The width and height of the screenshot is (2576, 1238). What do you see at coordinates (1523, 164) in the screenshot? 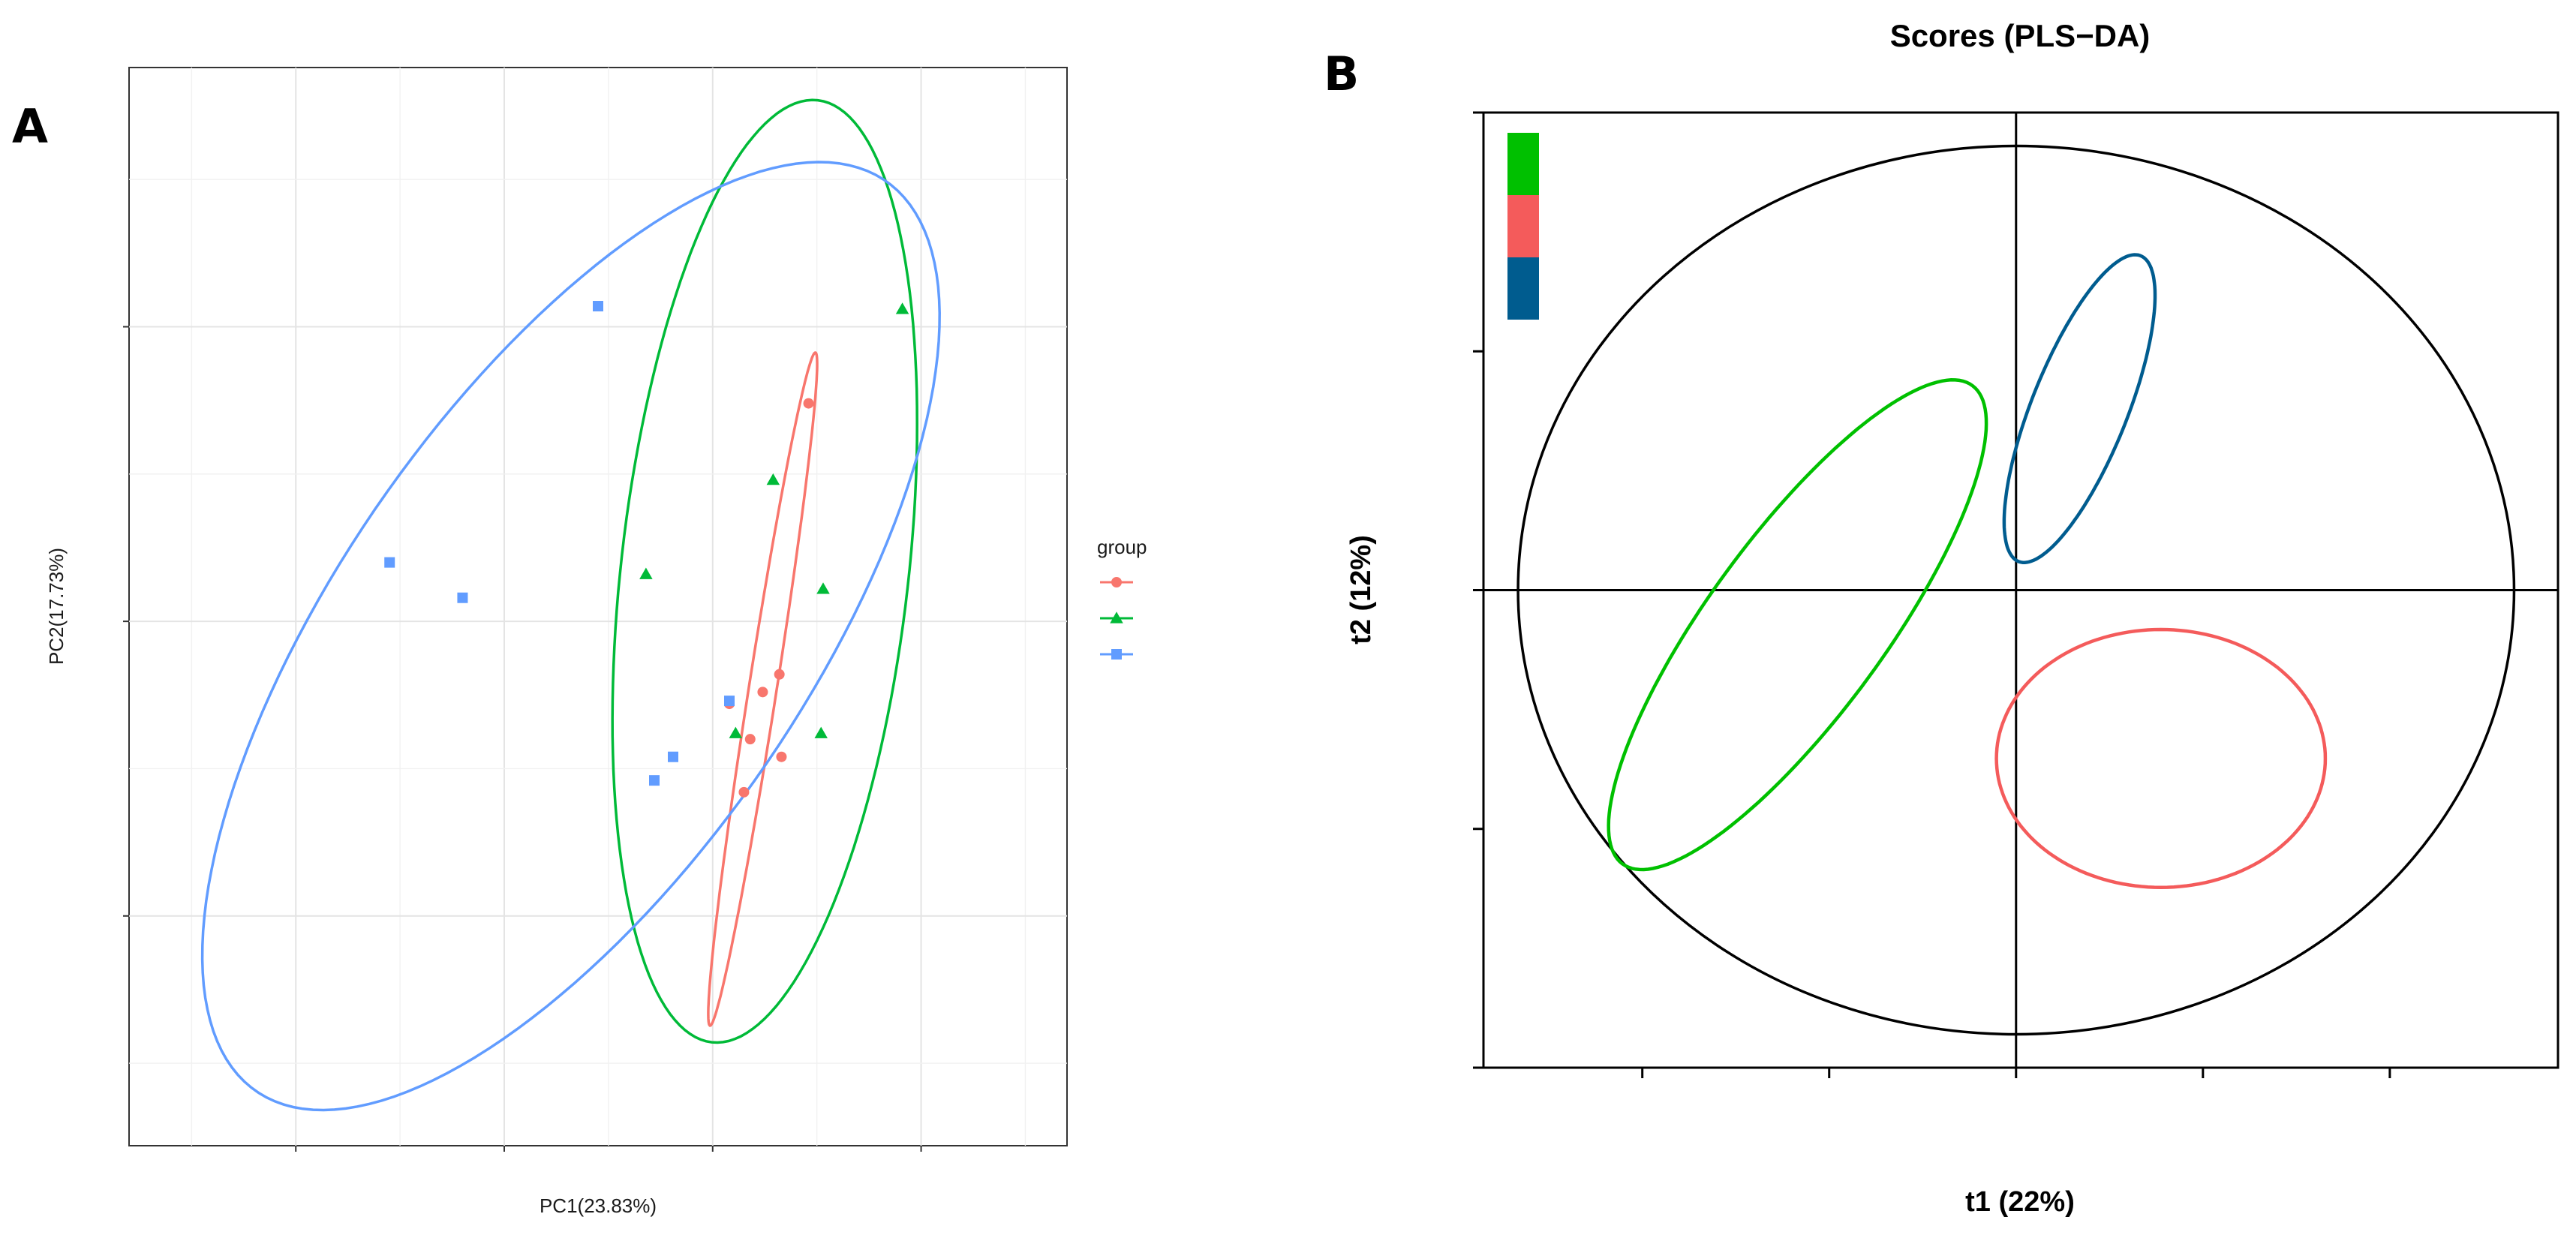
I see `legend-swatch-l` at bounding box center [1523, 164].